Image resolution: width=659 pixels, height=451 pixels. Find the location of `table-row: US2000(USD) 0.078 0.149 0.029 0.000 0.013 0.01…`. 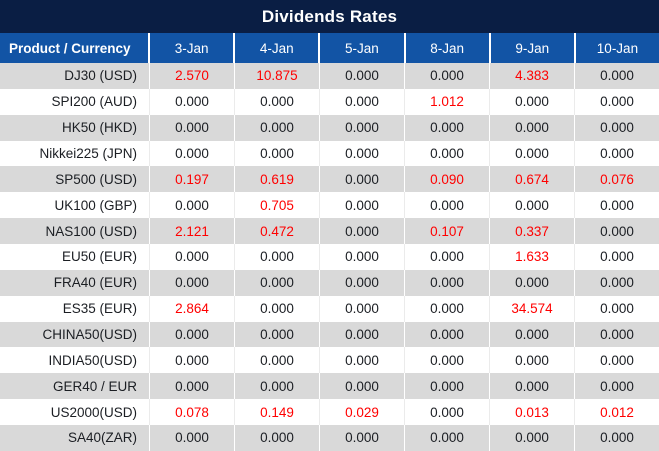

table-row: US2000(USD) 0.078 0.149 0.029 0.000 0.013 0.01… is located at coordinates (329, 412).